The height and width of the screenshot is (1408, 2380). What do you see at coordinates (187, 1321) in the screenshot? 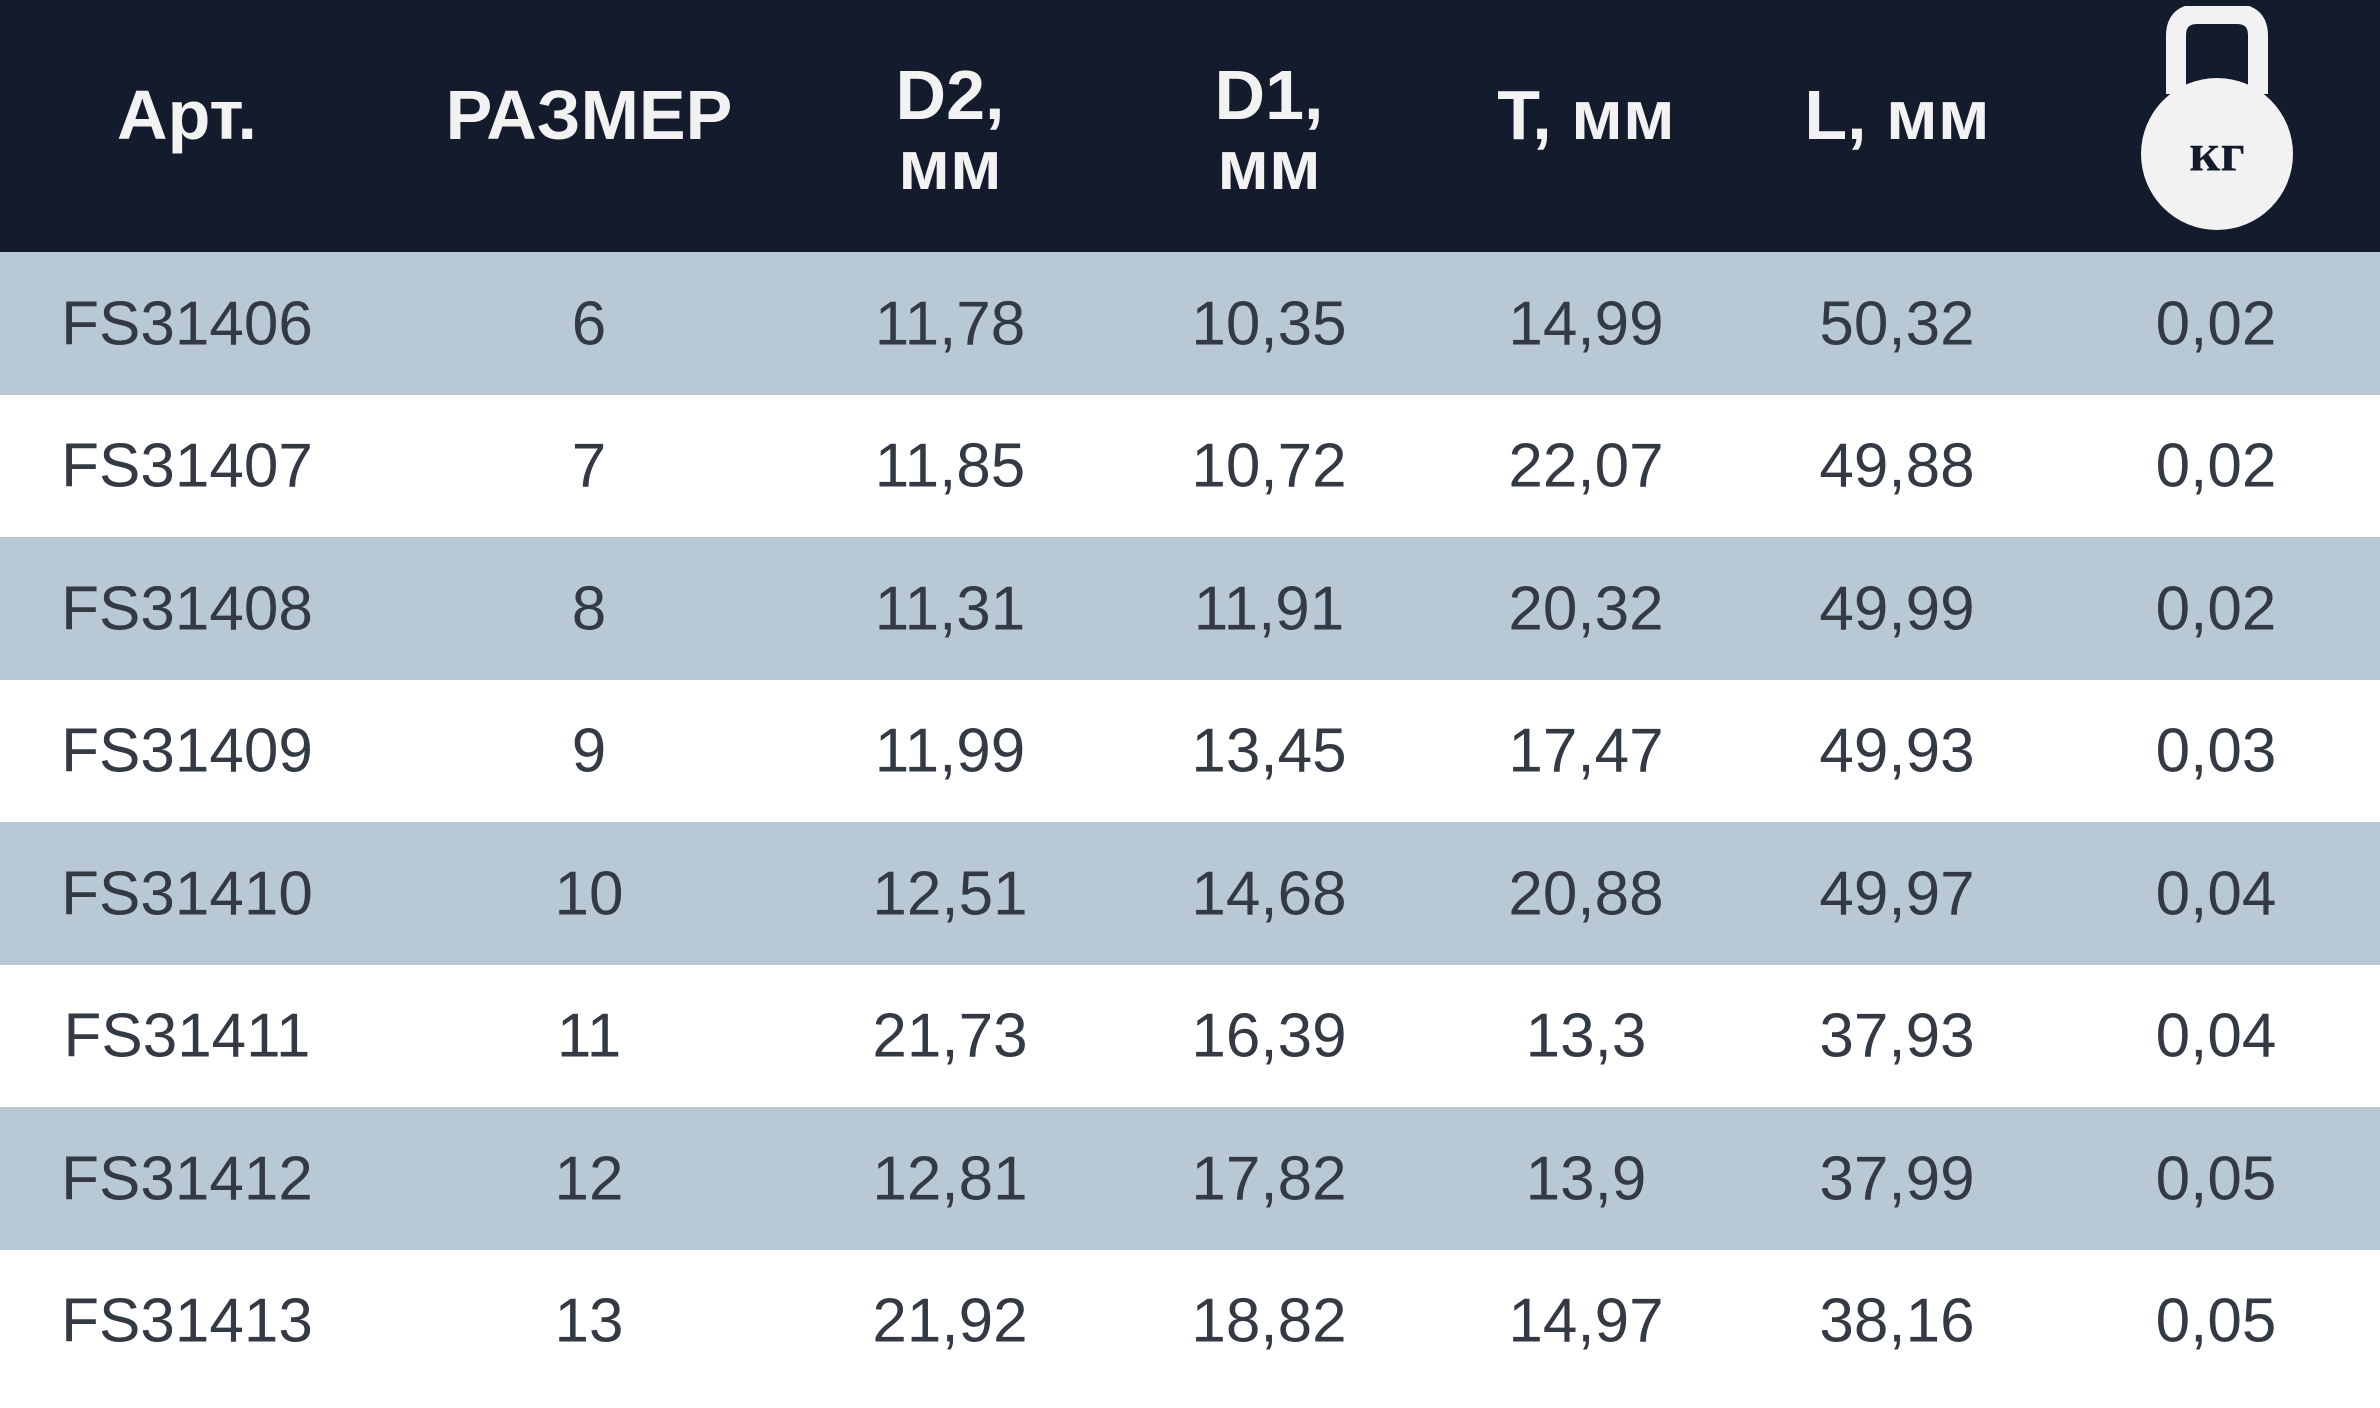
I see `table-cell: FS31413` at bounding box center [187, 1321].